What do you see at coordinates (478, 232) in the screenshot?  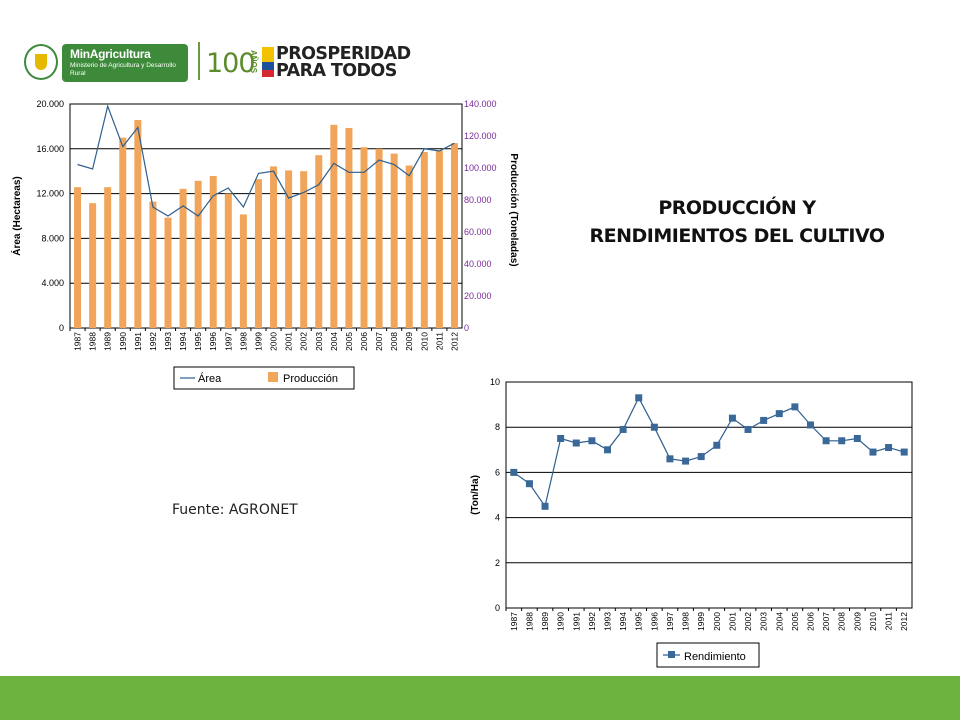 I see `chart1-y2-tick-label: 60.000` at bounding box center [478, 232].